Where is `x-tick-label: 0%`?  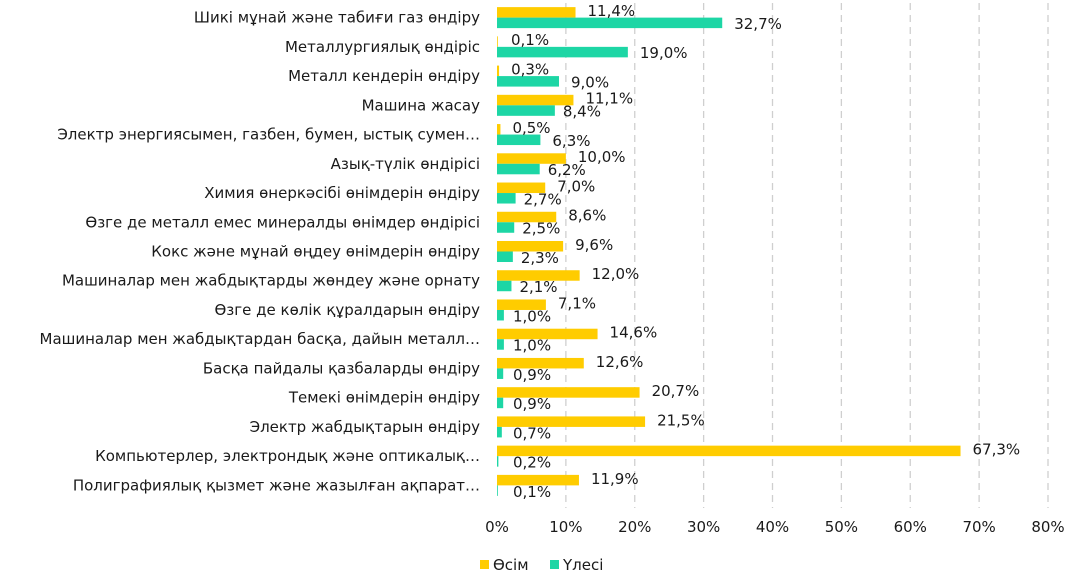
x-tick-label: 0% is located at coordinates (497, 527).